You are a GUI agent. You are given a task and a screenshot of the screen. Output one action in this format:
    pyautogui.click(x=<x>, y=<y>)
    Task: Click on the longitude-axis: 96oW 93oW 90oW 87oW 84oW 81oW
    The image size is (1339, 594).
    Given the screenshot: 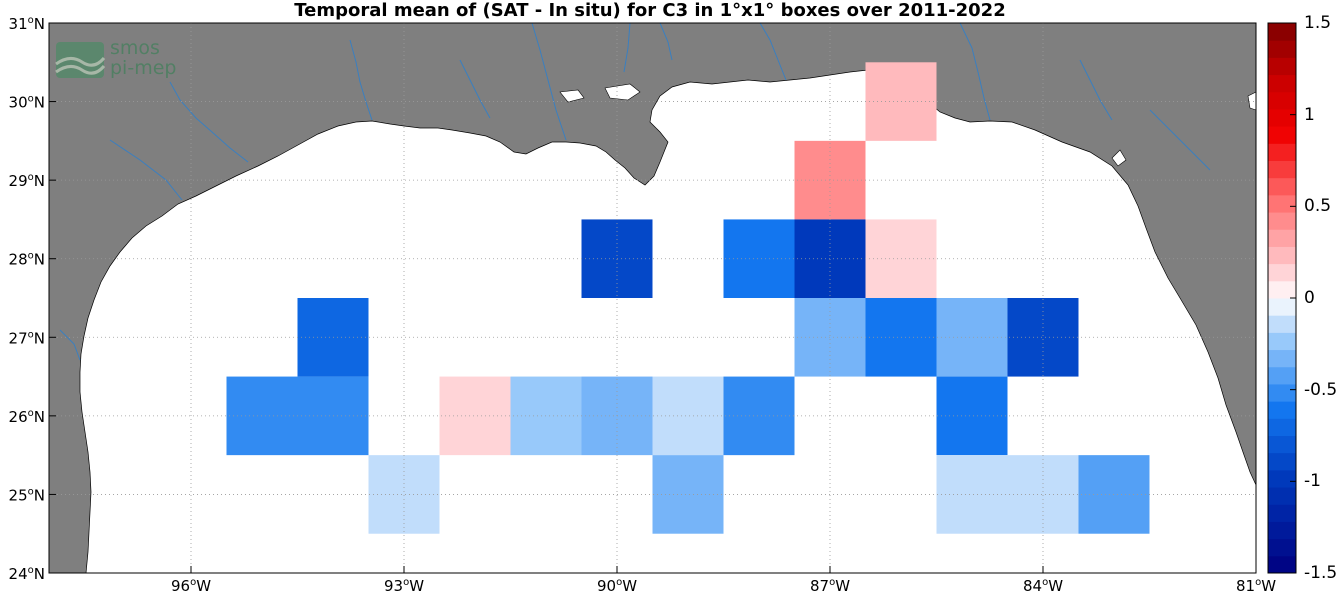 What is the action you would take?
    pyautogui.click(x=723, y=580)
    